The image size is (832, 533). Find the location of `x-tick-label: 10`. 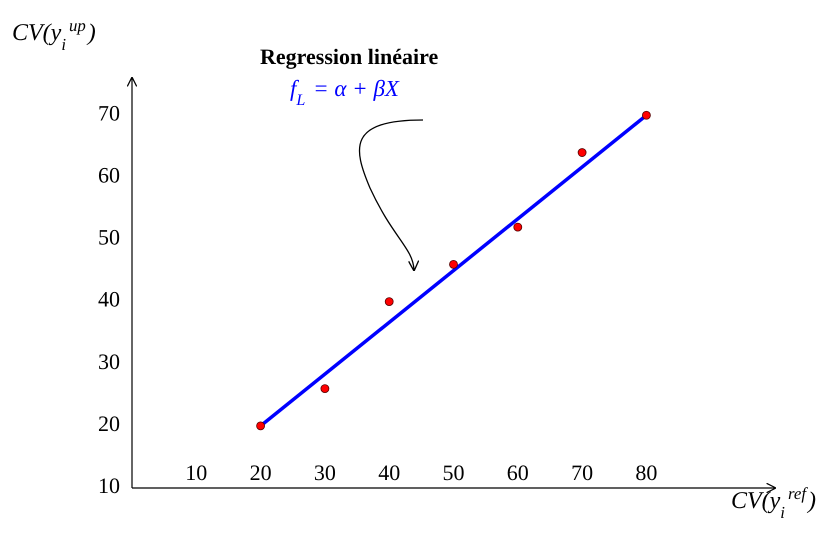

x-tick-label: 10 is located at coordinates (196, 472).